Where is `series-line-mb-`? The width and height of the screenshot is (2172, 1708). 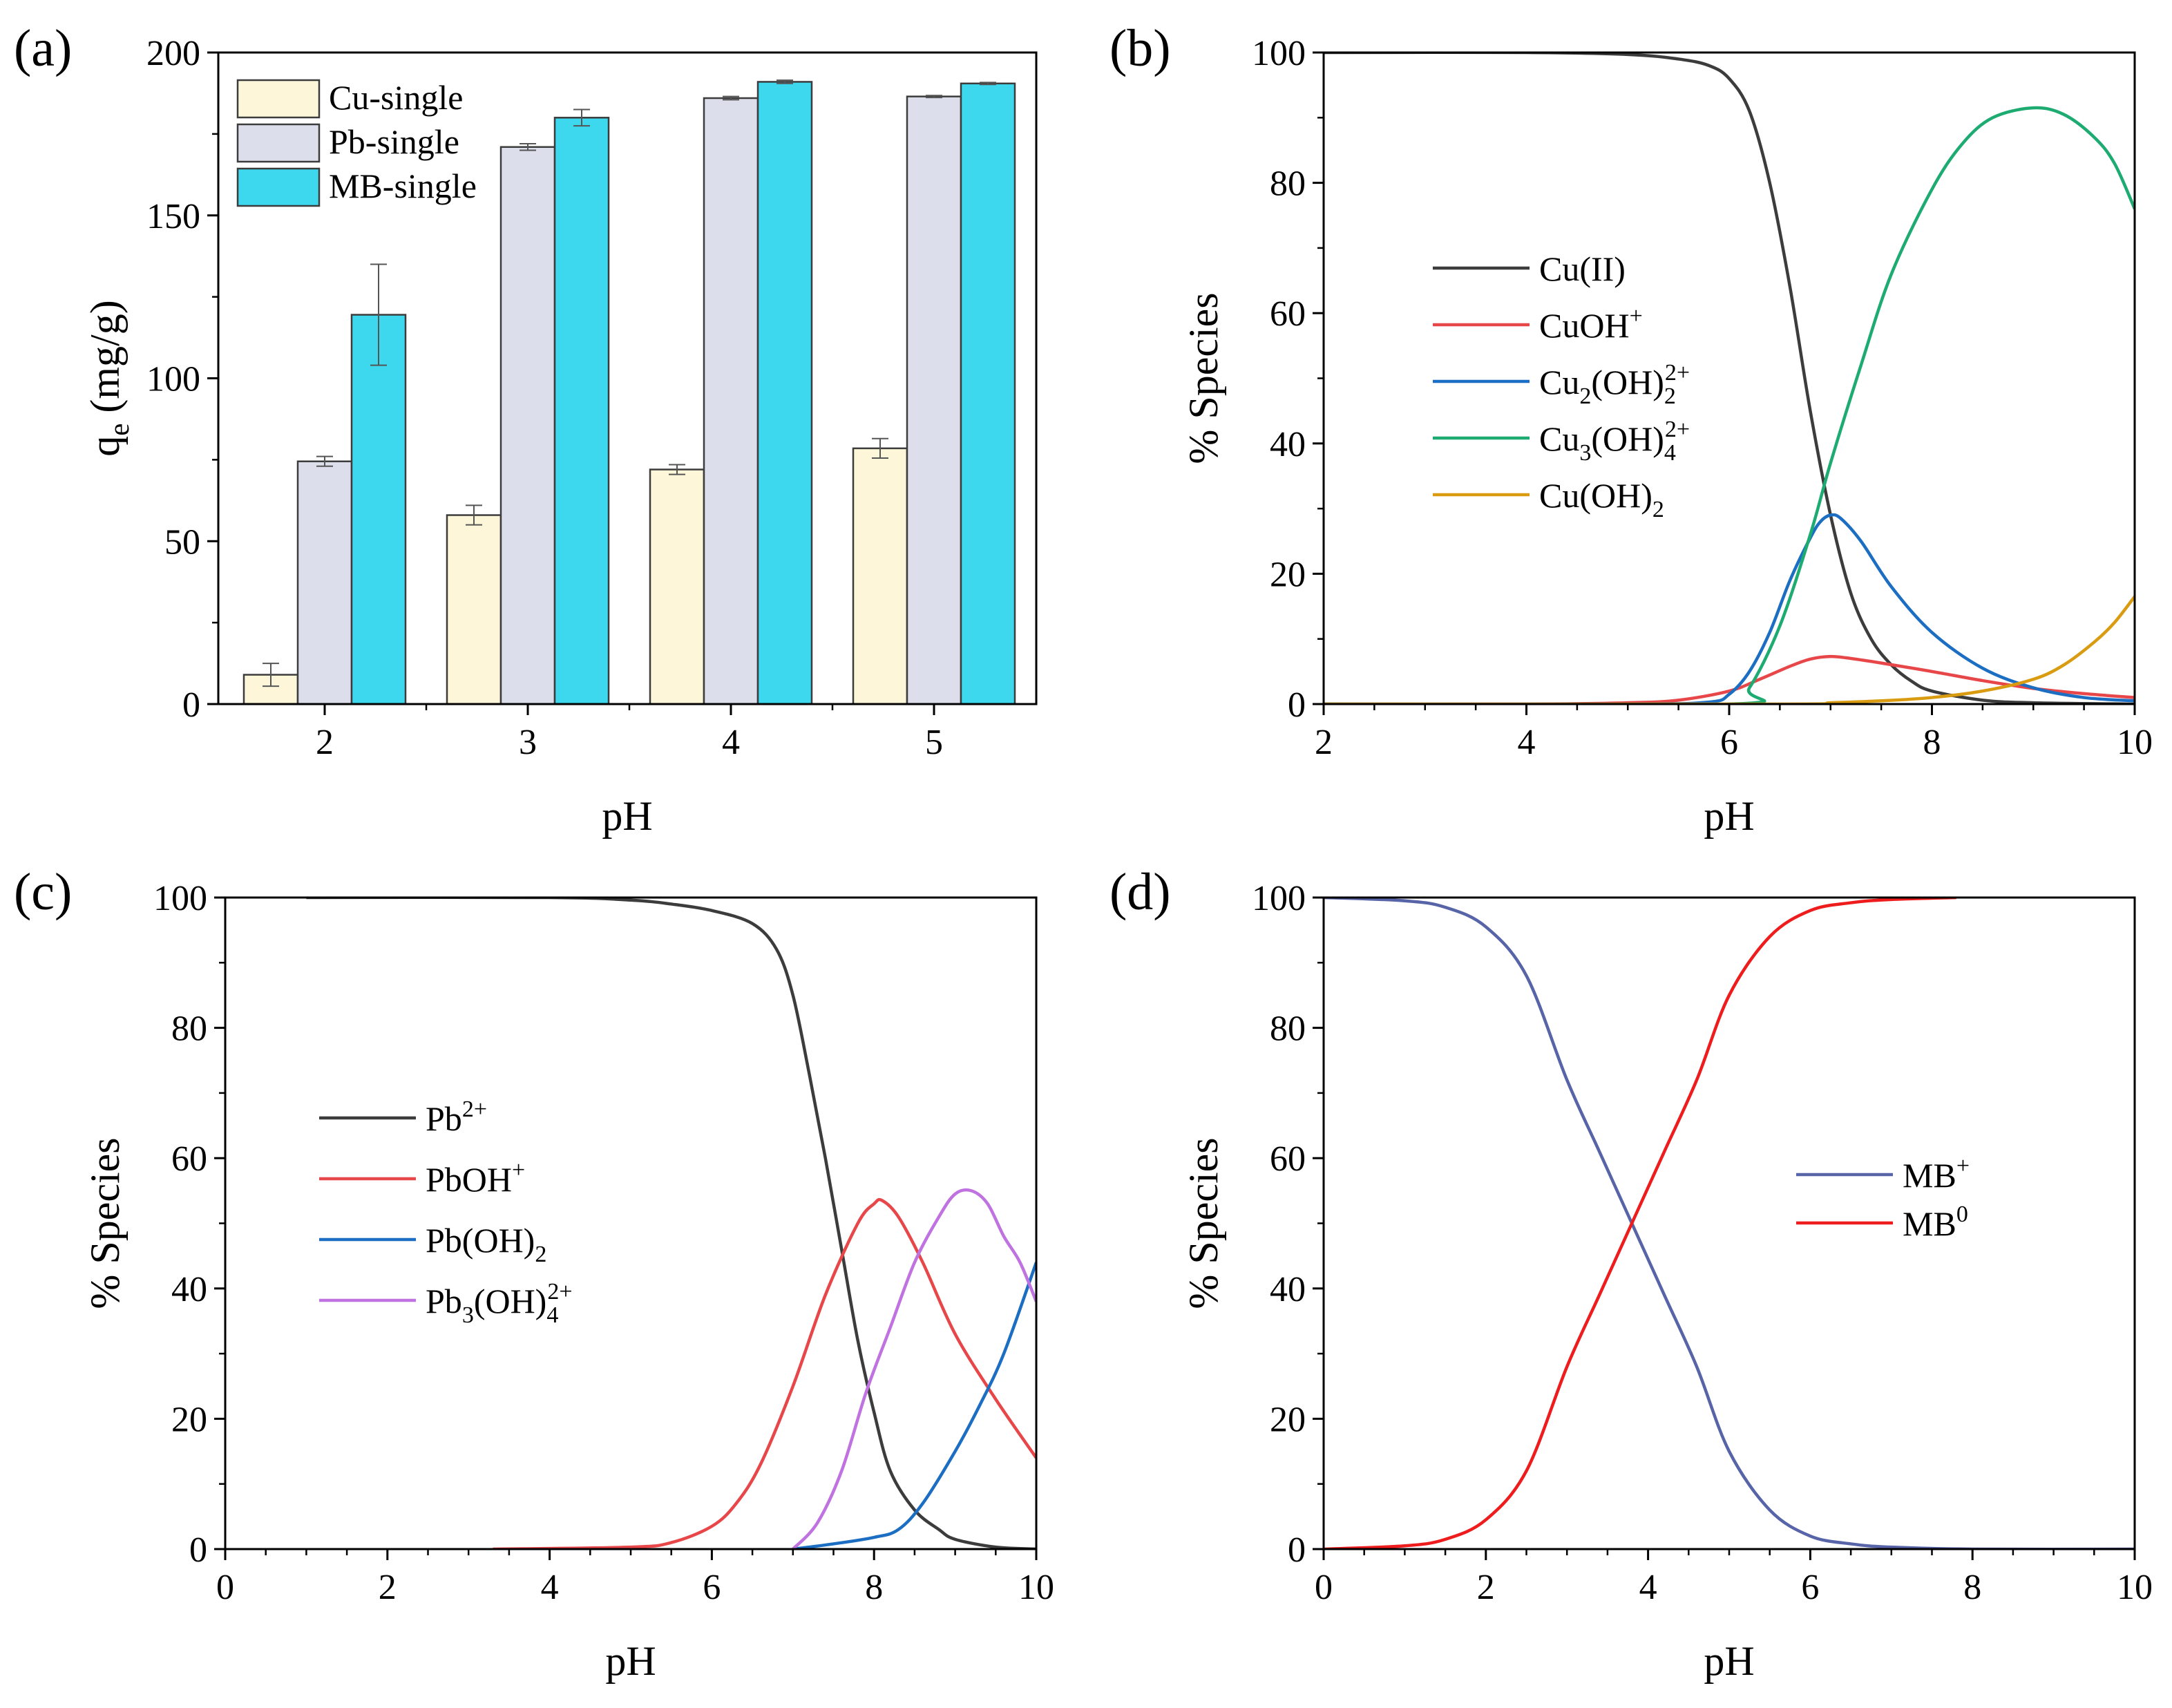 series-line-mb- is located at coordinates (1729, 1223).